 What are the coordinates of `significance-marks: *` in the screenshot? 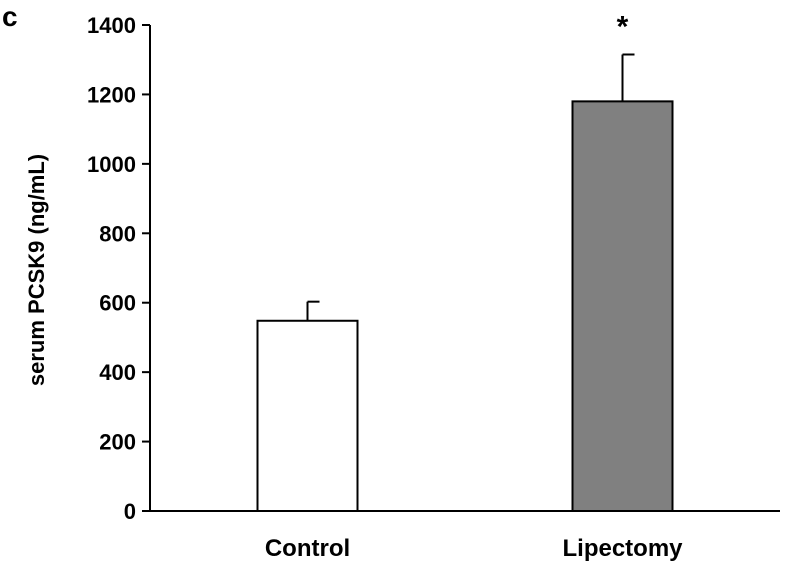 It's located at (623, 27).